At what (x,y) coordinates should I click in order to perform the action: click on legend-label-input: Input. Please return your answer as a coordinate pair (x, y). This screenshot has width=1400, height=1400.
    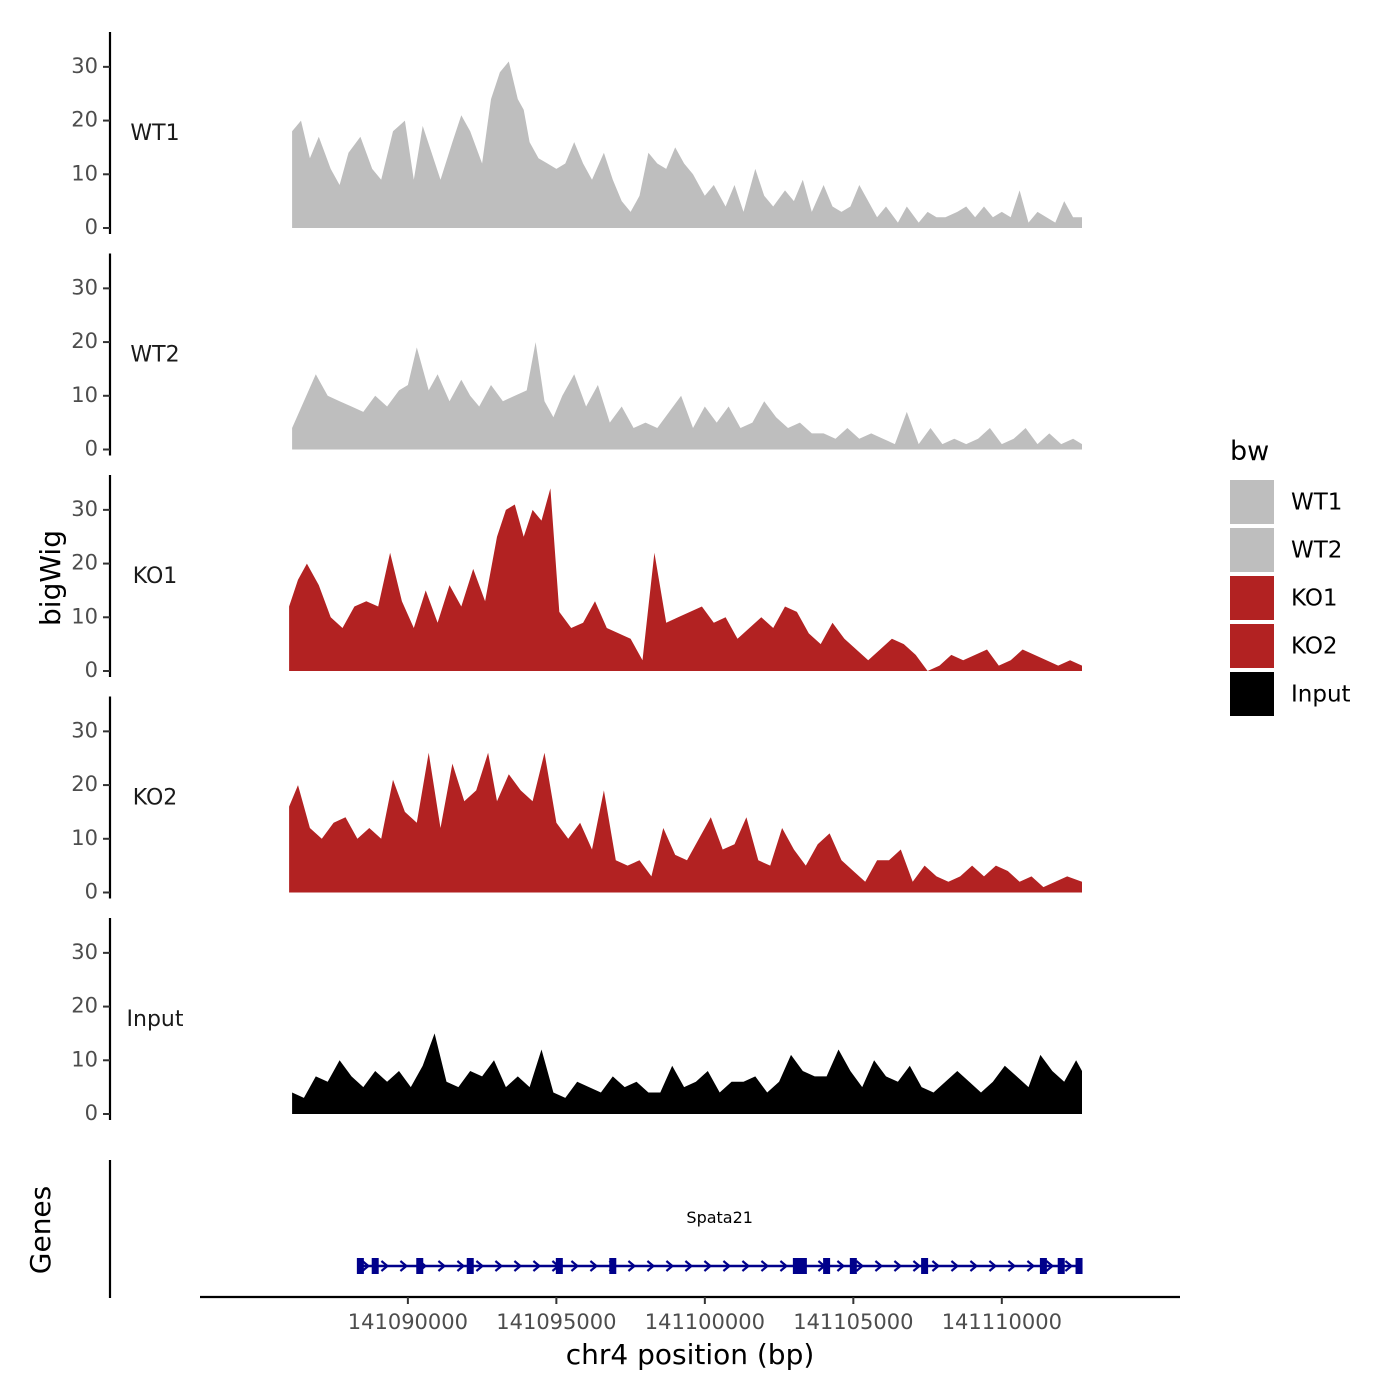
    Looking at the image, I should click on (1321, 695).